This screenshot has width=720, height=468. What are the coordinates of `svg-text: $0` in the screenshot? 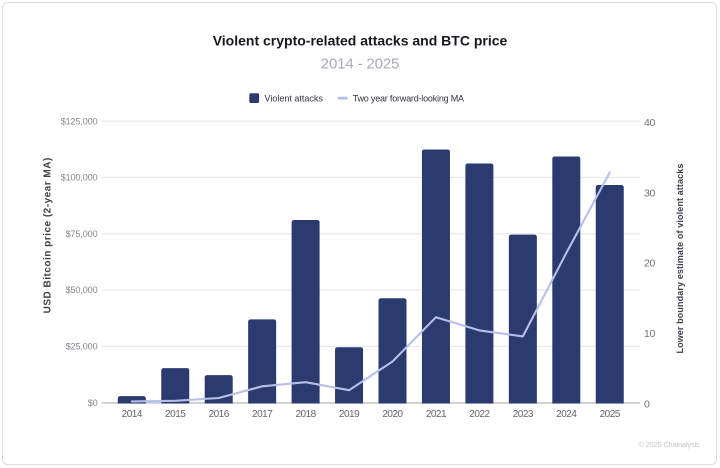 It's located at (93, 403).